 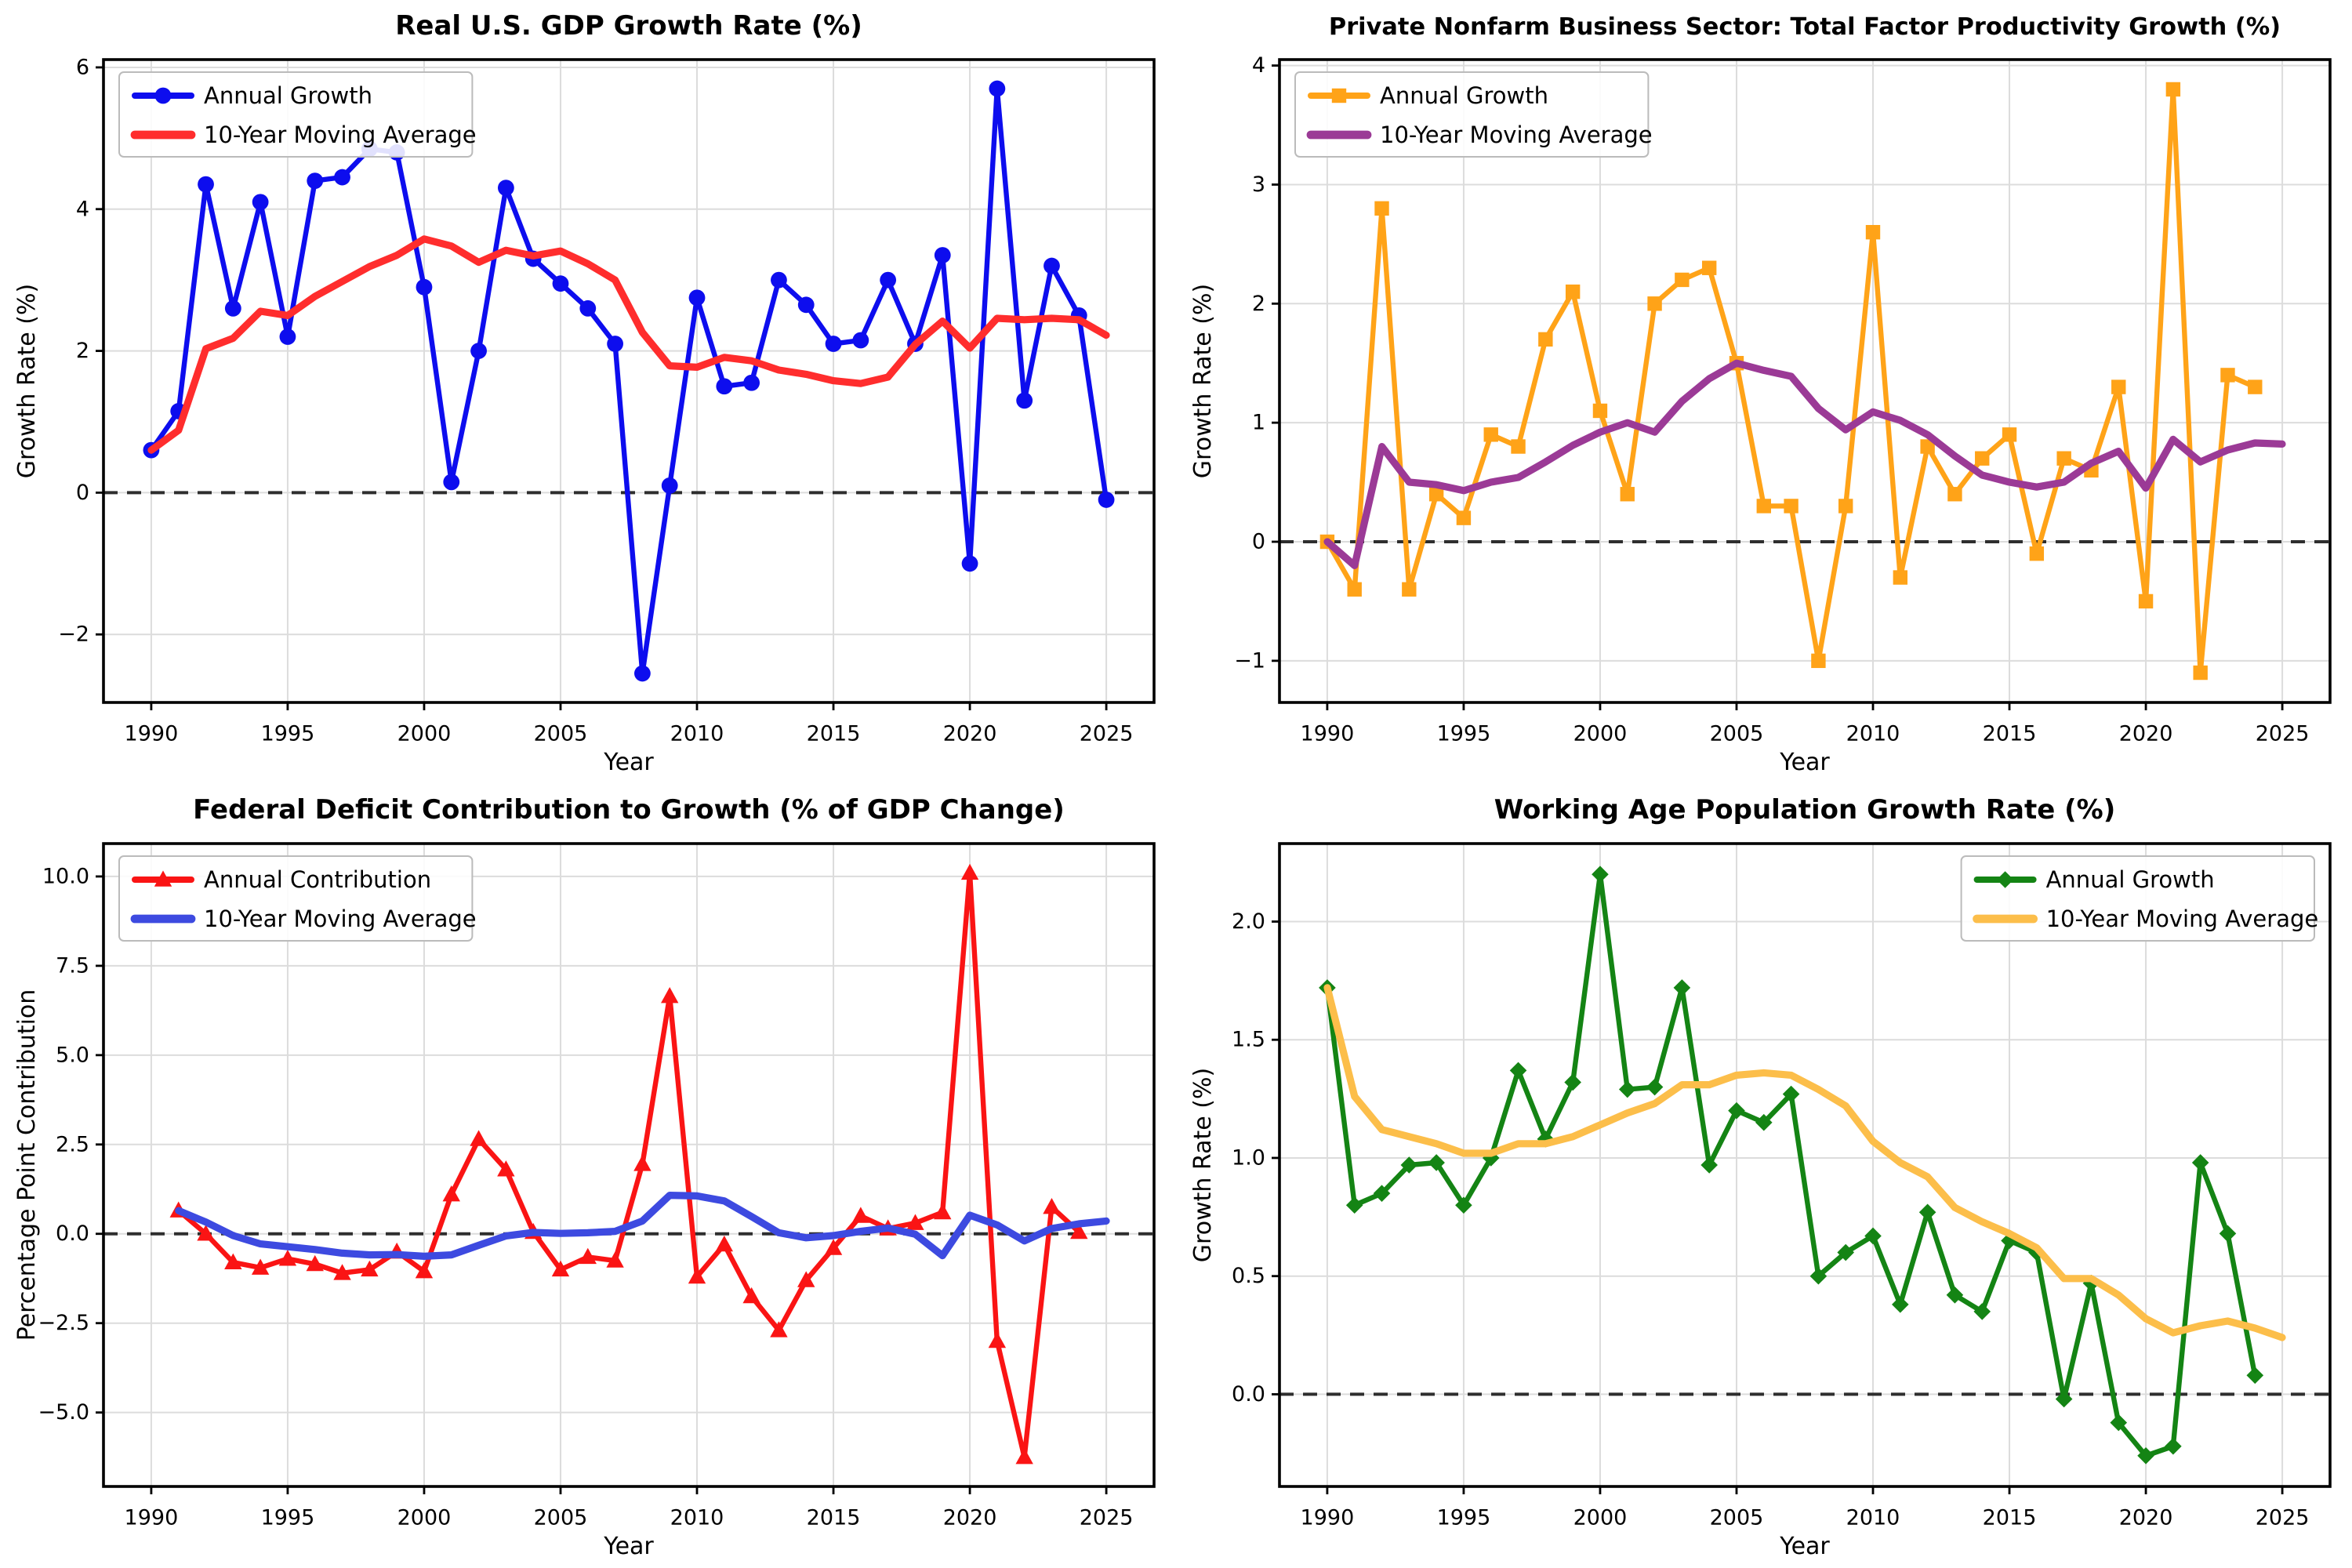 I want to click on y-tick-label: −1, so click(x=1249, y=660).